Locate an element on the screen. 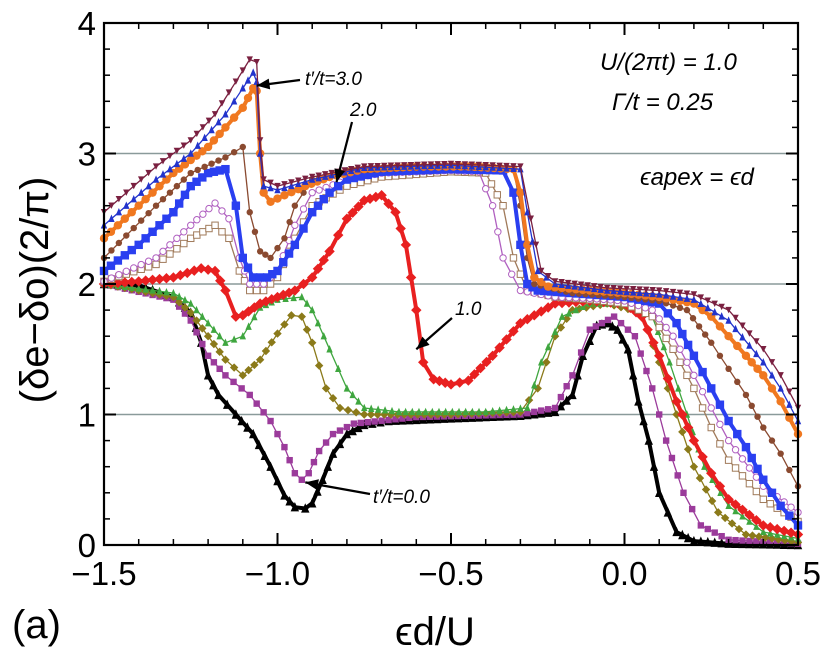 This screenshot has height=658, width=830. y-axis-title: (δe−δo)(2/π) is located at coordinates (35, 290).